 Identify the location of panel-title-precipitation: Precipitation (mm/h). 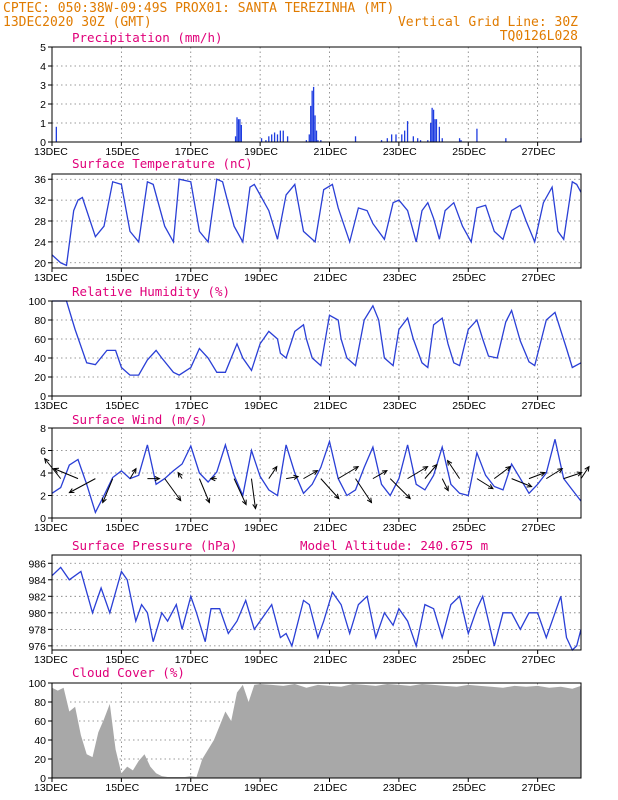
(147, 37).